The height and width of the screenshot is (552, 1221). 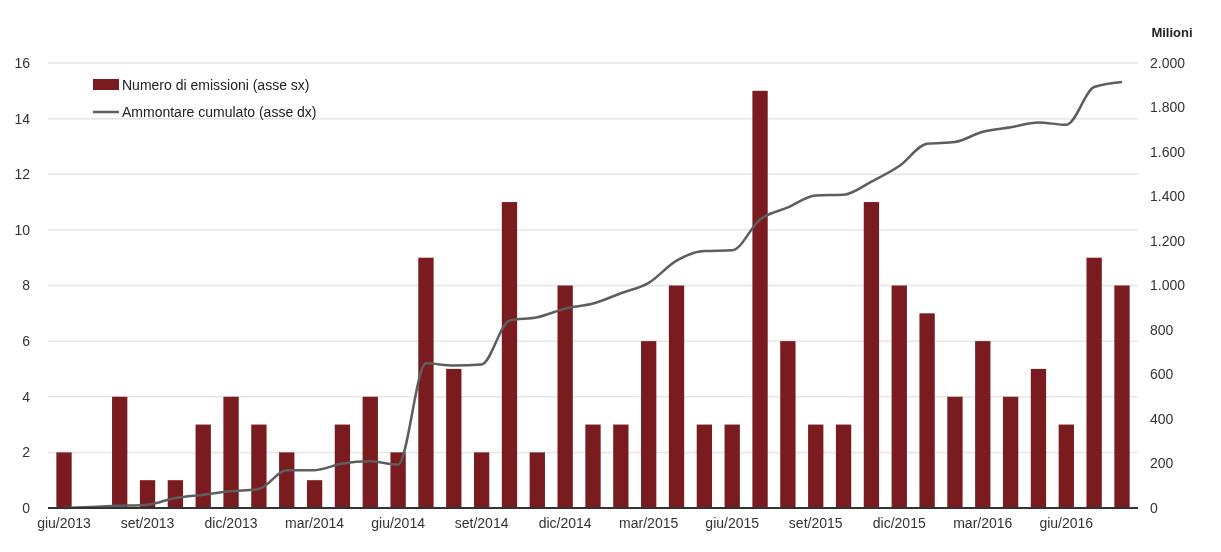 What do you see at coordinates (1162, 463) in the screenshot?
I see `y2-tick-label: 200` at bounding box center [1162, 463].